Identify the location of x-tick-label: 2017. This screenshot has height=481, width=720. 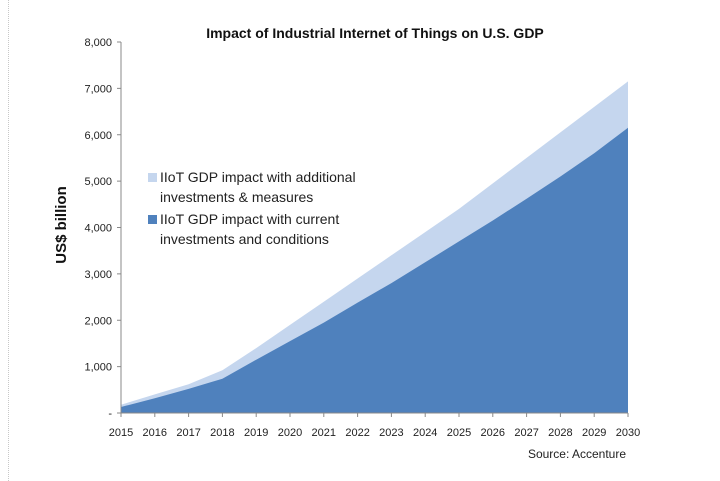
(188, 433).